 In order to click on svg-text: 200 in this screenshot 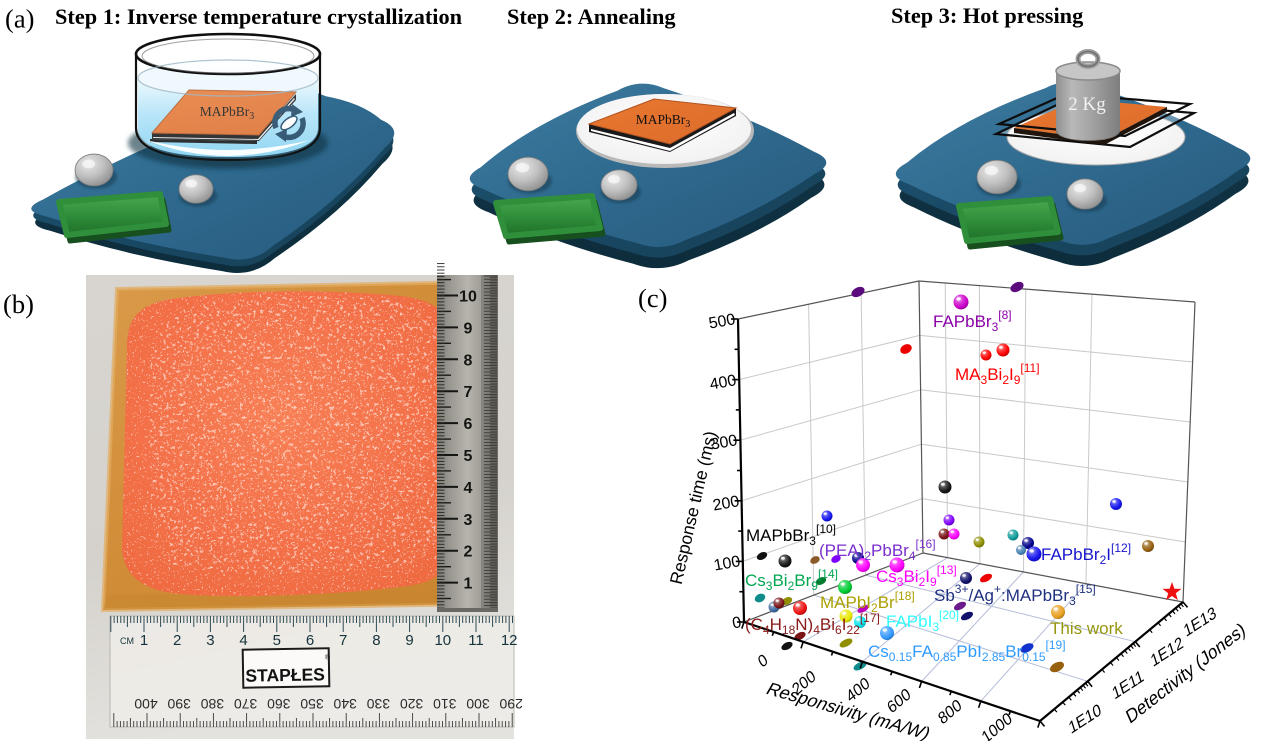, I will do `click(725, 503)`.